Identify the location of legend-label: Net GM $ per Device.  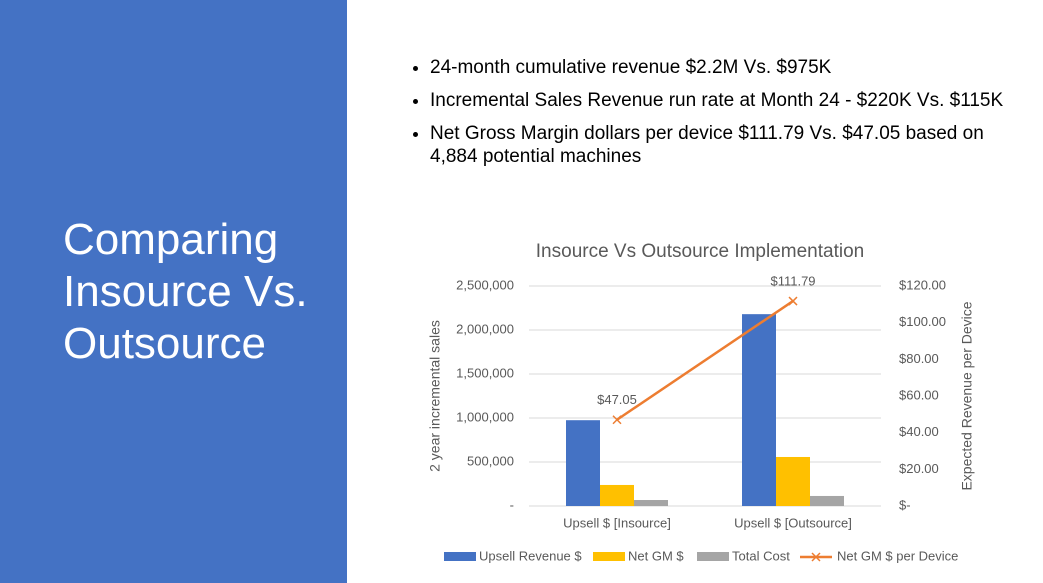
(897, 555).